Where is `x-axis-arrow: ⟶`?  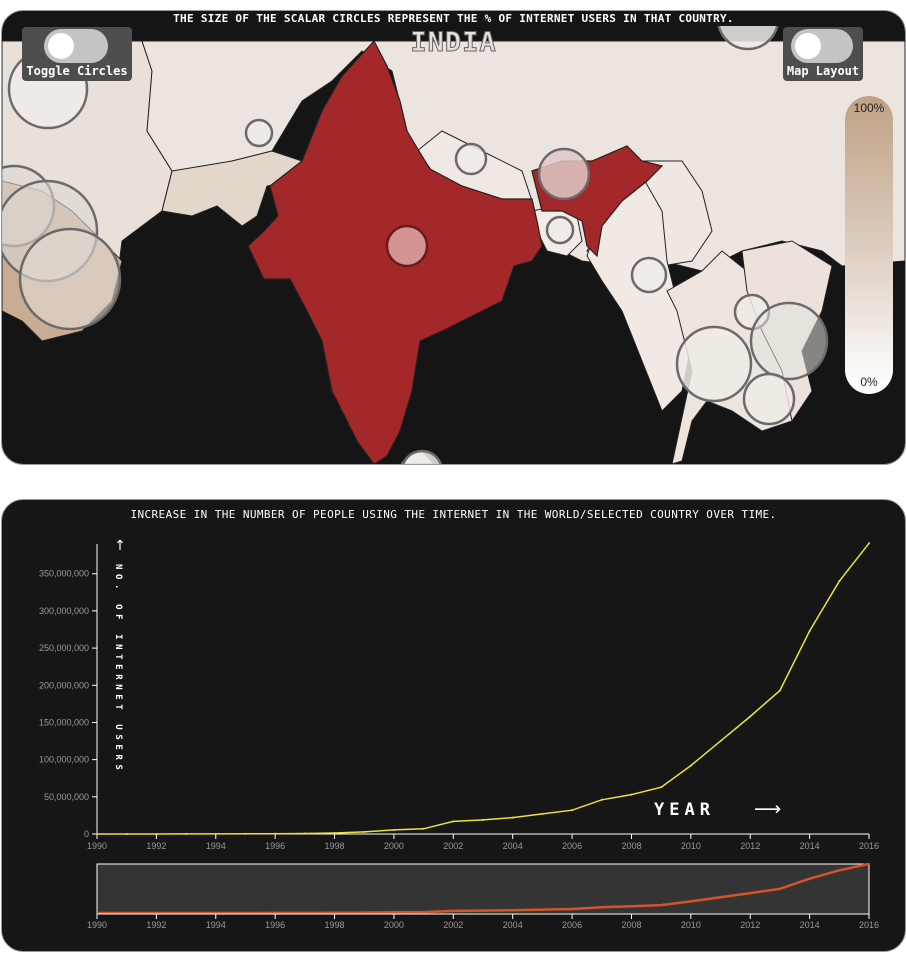 x-axis-arrow: ⟶ is located at coordinates (767, 809).